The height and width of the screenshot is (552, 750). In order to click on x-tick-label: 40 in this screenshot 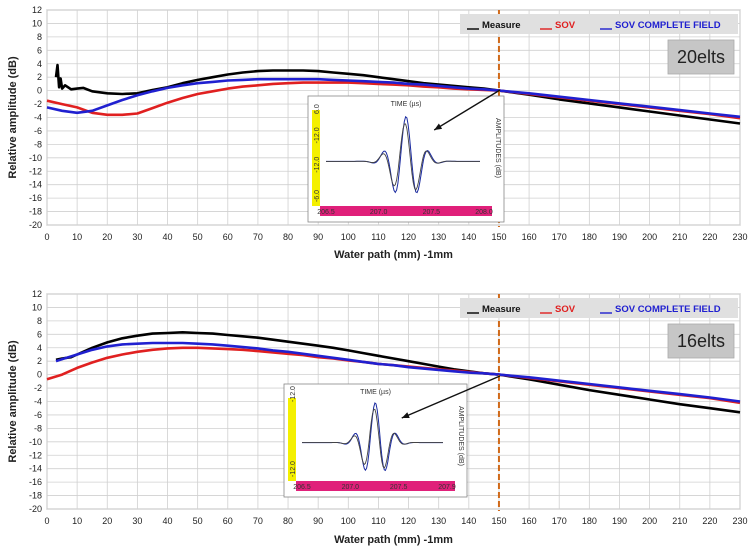, I will do `click(168, 521)`.